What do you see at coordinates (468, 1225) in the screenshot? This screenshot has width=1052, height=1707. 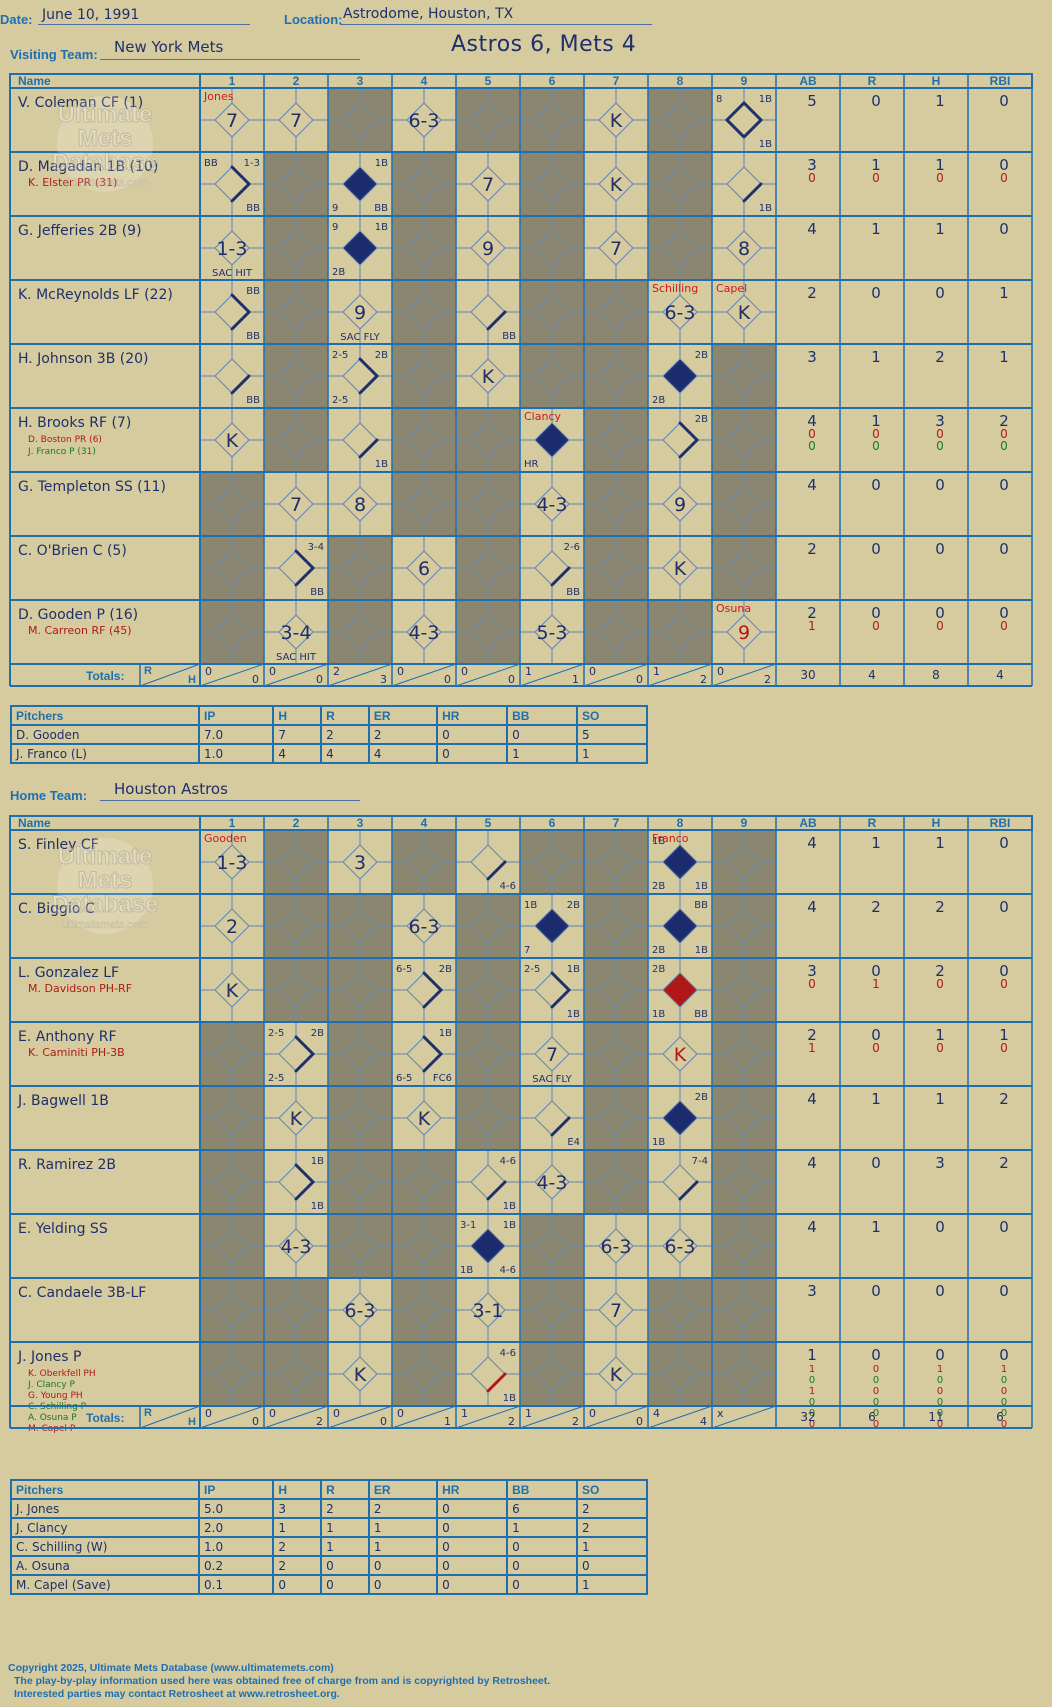 I see `play-note: 3-1` at bounding box center [468, 1225].